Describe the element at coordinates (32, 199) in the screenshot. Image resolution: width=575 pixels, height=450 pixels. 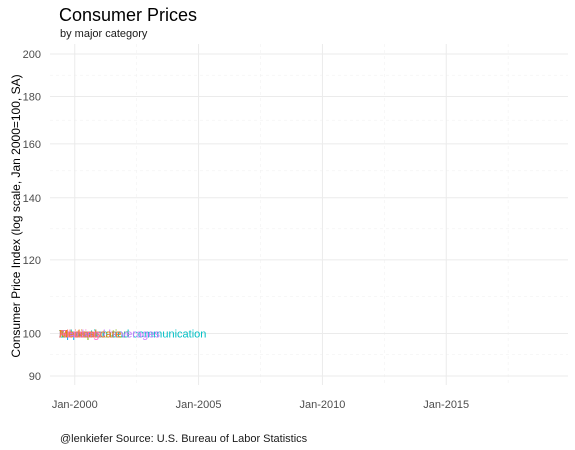
I see `y-tick-label: 140` at that location.